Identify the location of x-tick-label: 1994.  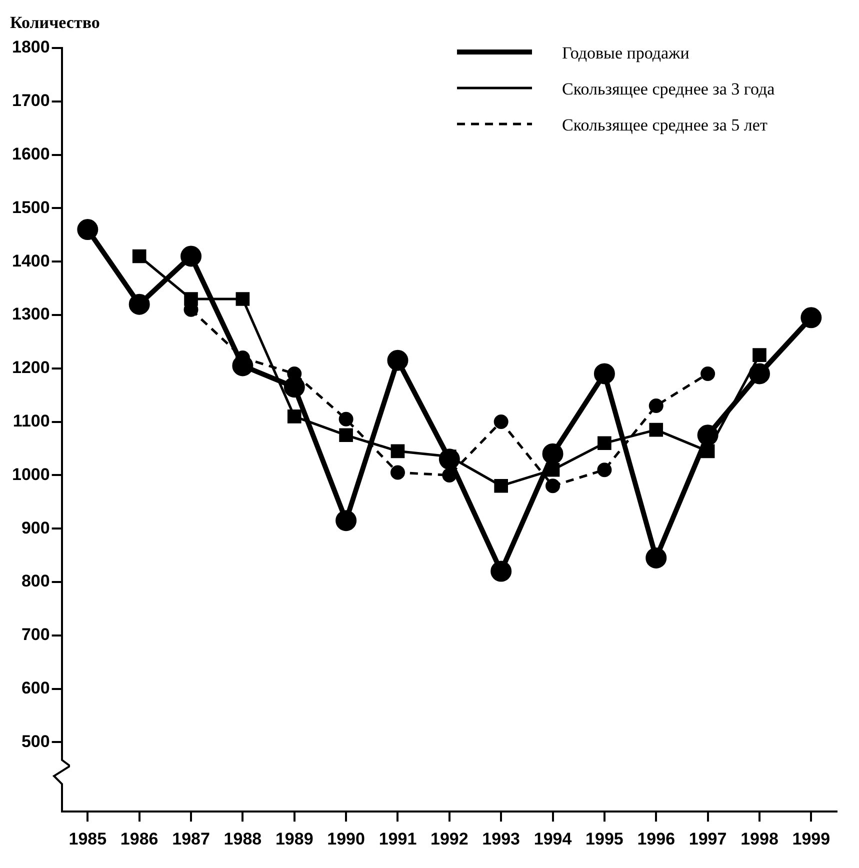
(553, 838).